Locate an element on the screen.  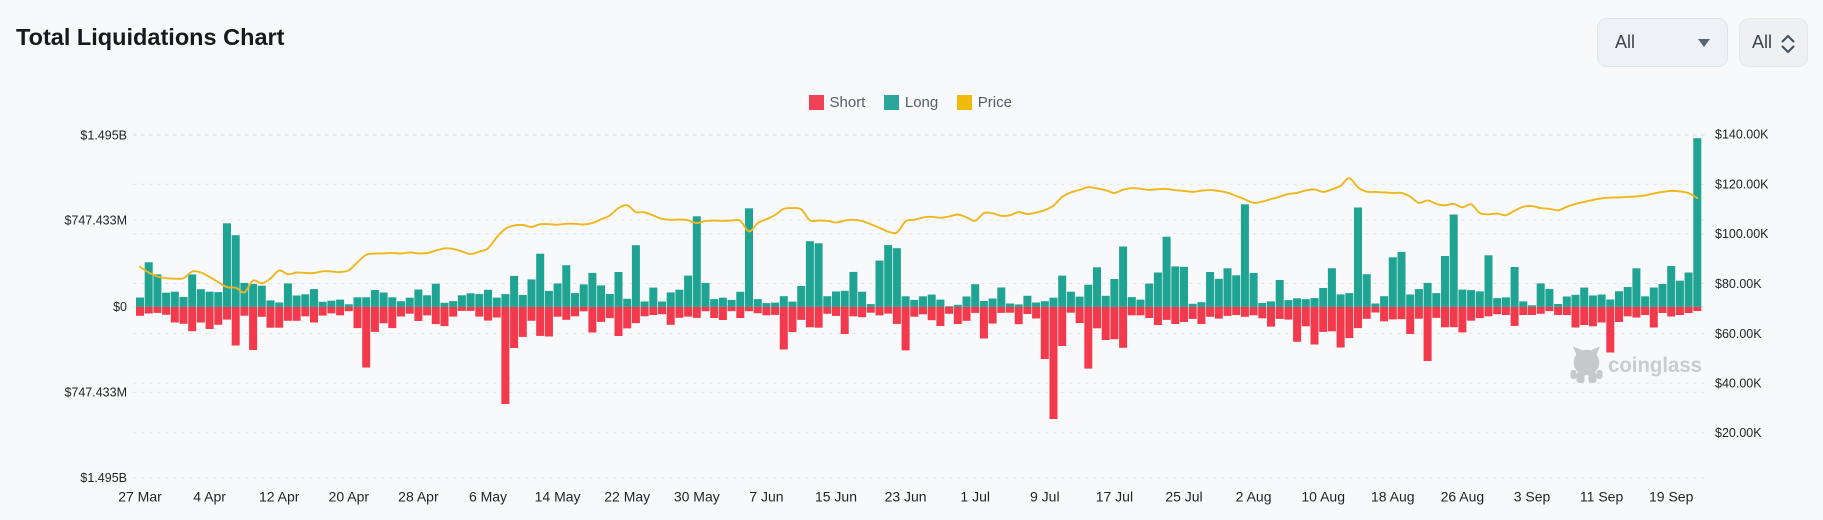
svg-text: $60.00K is located at coordinates (1738, 334).